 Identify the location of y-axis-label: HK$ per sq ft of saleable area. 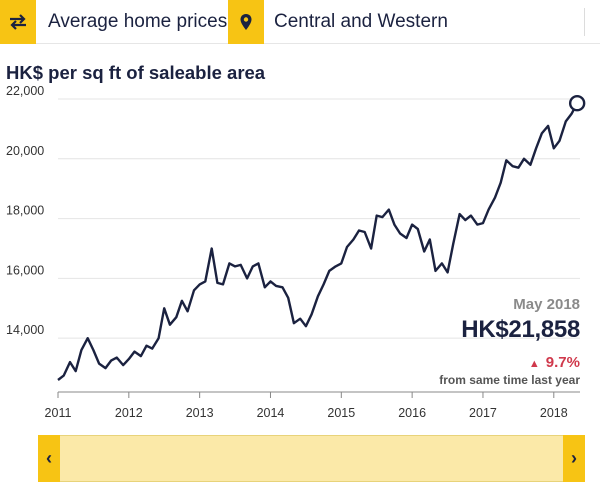
(136, 72).